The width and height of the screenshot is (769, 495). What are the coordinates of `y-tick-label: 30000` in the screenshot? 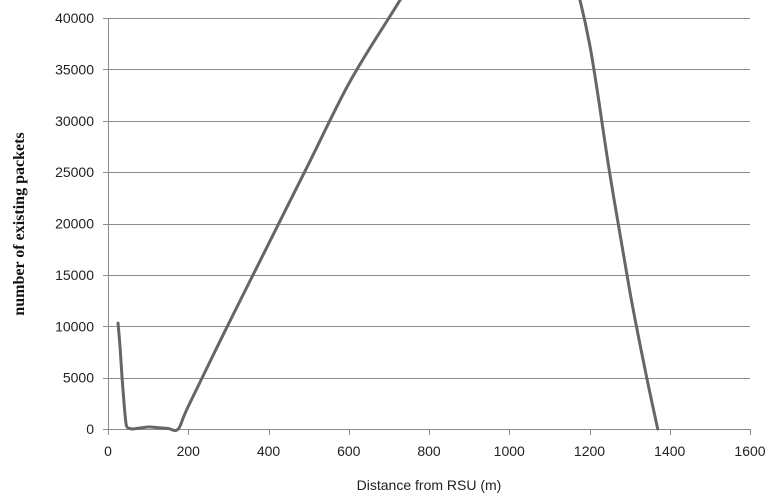 It's located at (74, 121).